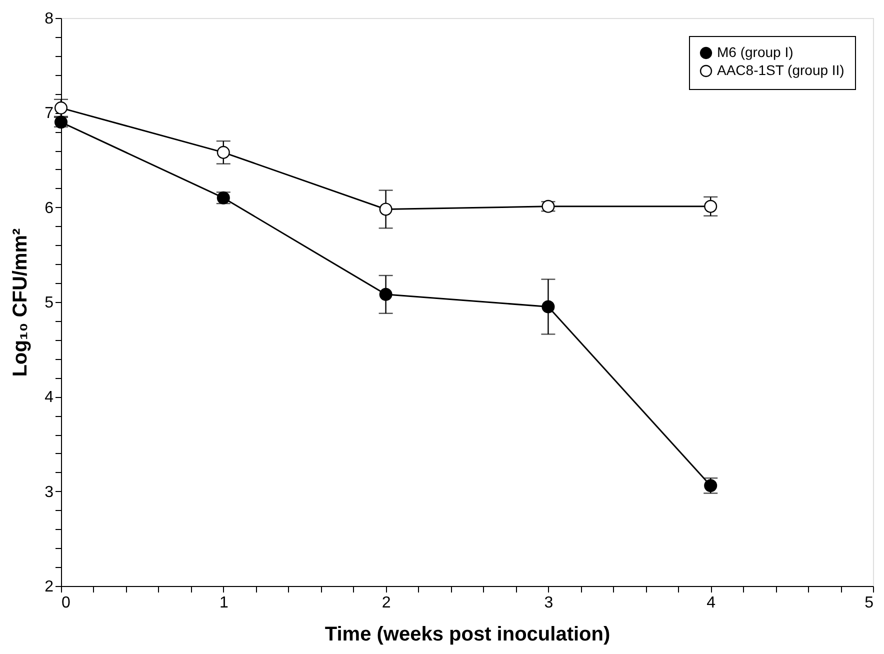  I want to click on y-axis-title: Log₁₀ CFU/mm², so click(21, 302).